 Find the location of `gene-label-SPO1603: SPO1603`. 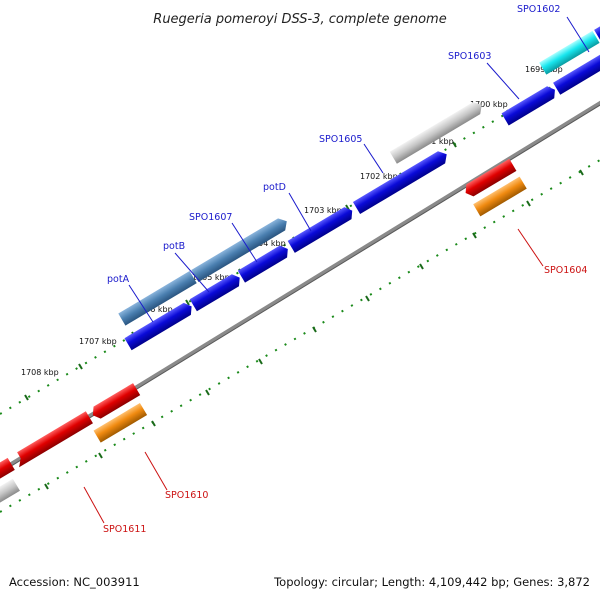

gene-label-SPO1603: SPO1603 is located at coordinates (469, 56).